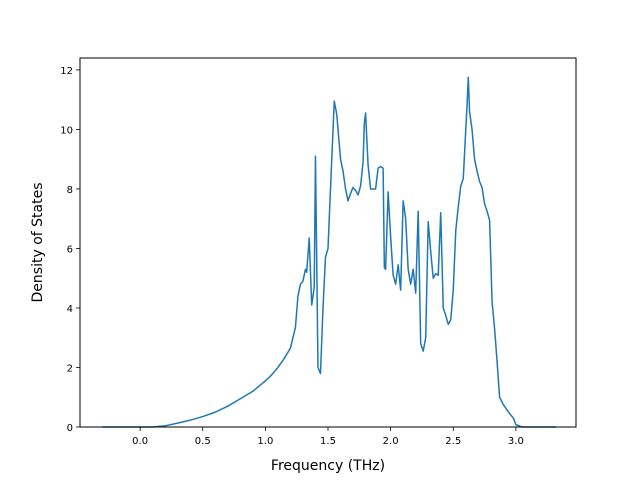  What do you see at coordinates (391, 441) in the screenshot?
I see `x-tick-label: 2.0` at bounding box center [391, 441].